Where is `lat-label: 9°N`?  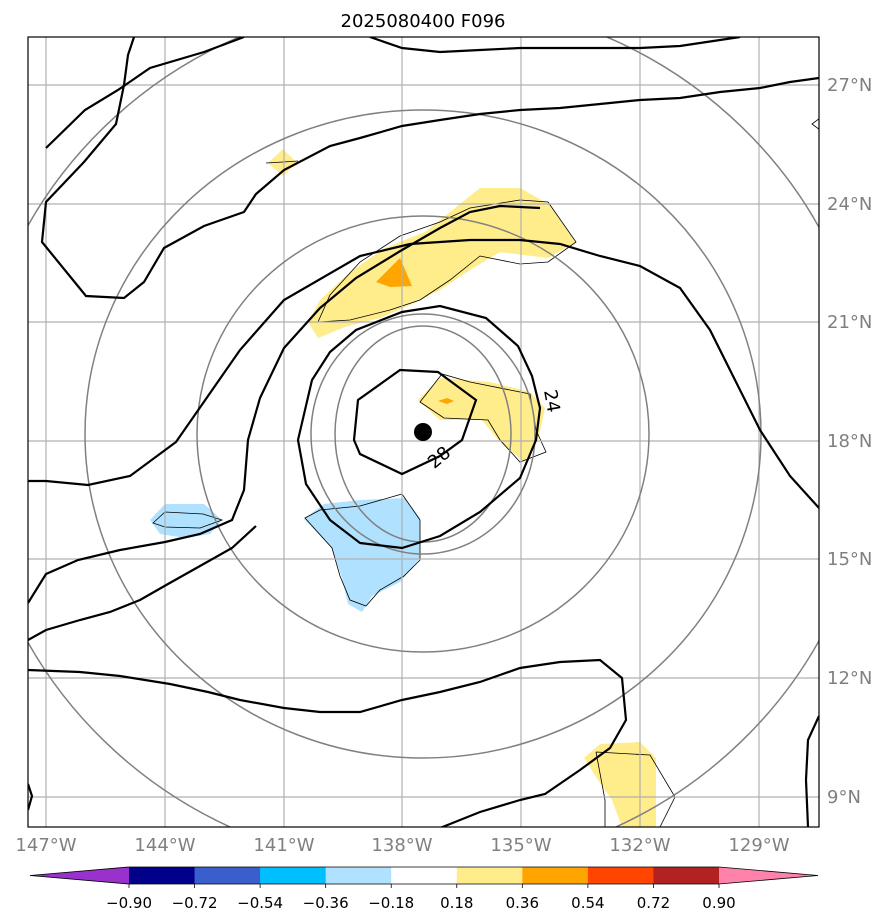
lat-label: 9°N is located at coordinates (844, 797).